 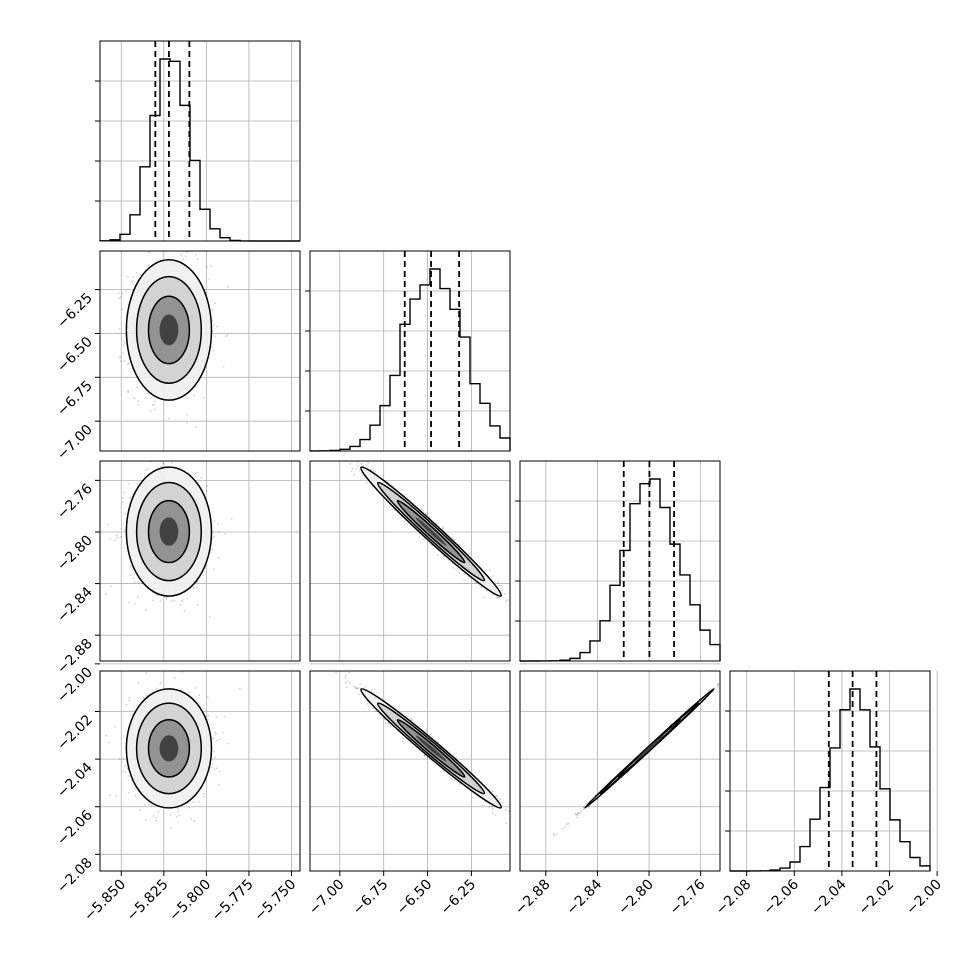 I want to click on y-tick-label: −2.06, so click(x=75, y=828).